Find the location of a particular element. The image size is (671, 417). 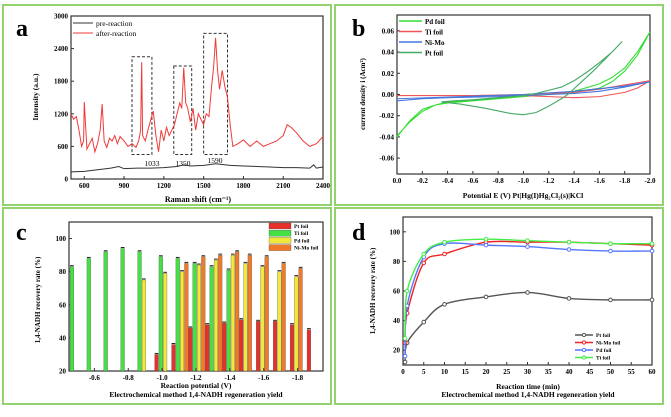

d-xtick-label: 0 is located at coordinates (403, 372).